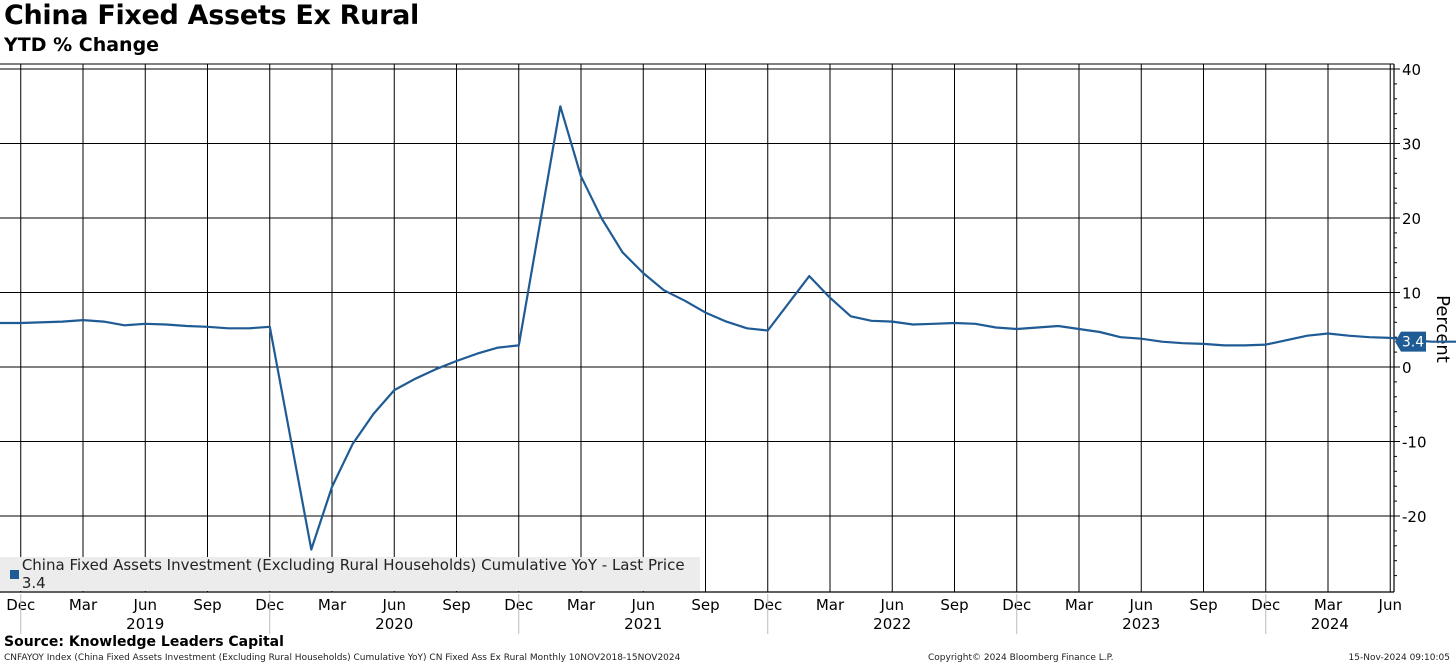 This screenshot has height=666, width=1456. What do you see at coordinates (892, 624) in the screenshot?
I see `x-year-label: 2022` at bounding box center [892, 624].